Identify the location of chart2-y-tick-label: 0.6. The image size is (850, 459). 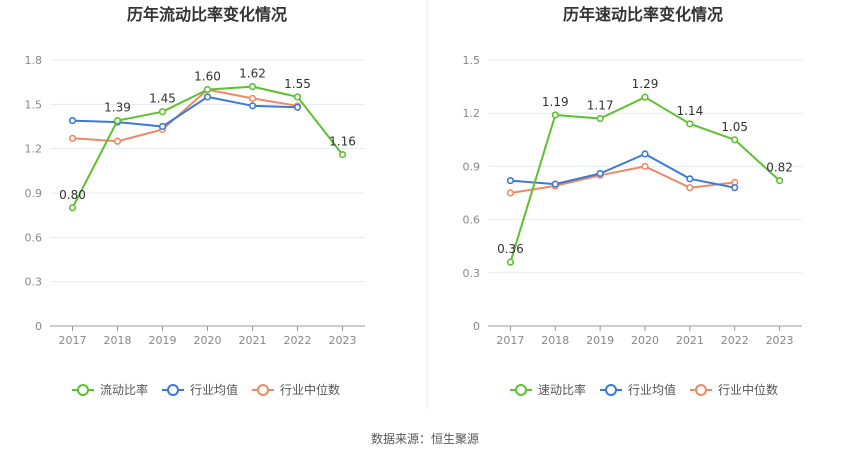
(472, 220).